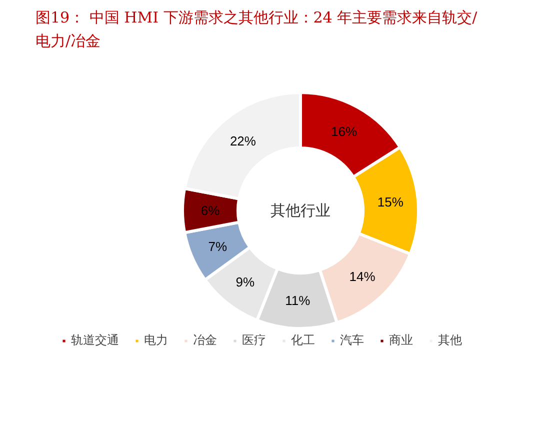 Image resolution: width=548 pixels, height=421 pixels. I want to click on data-label: 7%, so click(218, 246).